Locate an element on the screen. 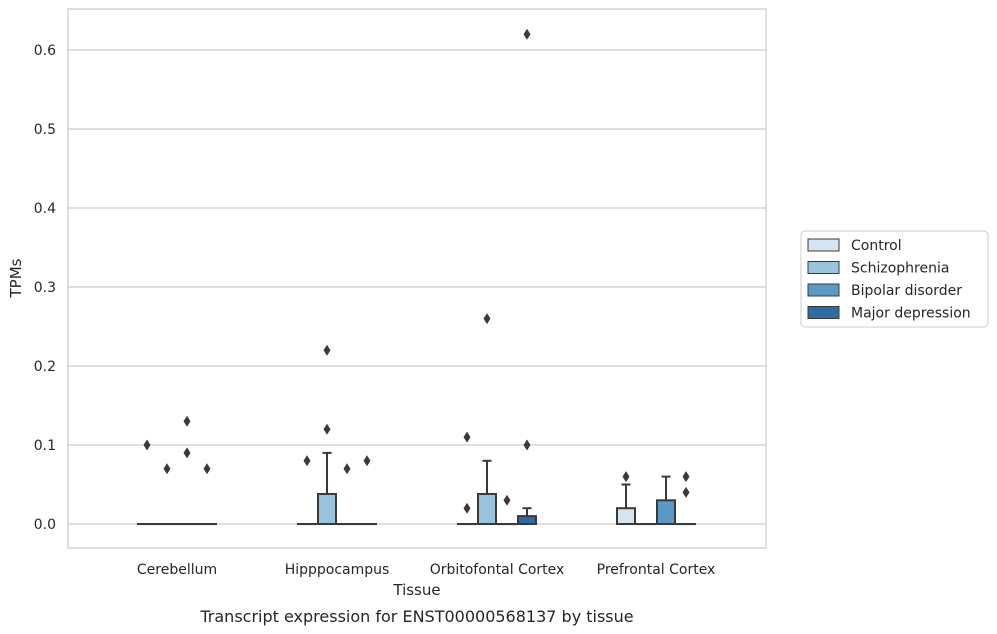 The width and height of the screenshot is (997, 634). legend-label: Bipolar disorder is located at coordinates (906, 291).